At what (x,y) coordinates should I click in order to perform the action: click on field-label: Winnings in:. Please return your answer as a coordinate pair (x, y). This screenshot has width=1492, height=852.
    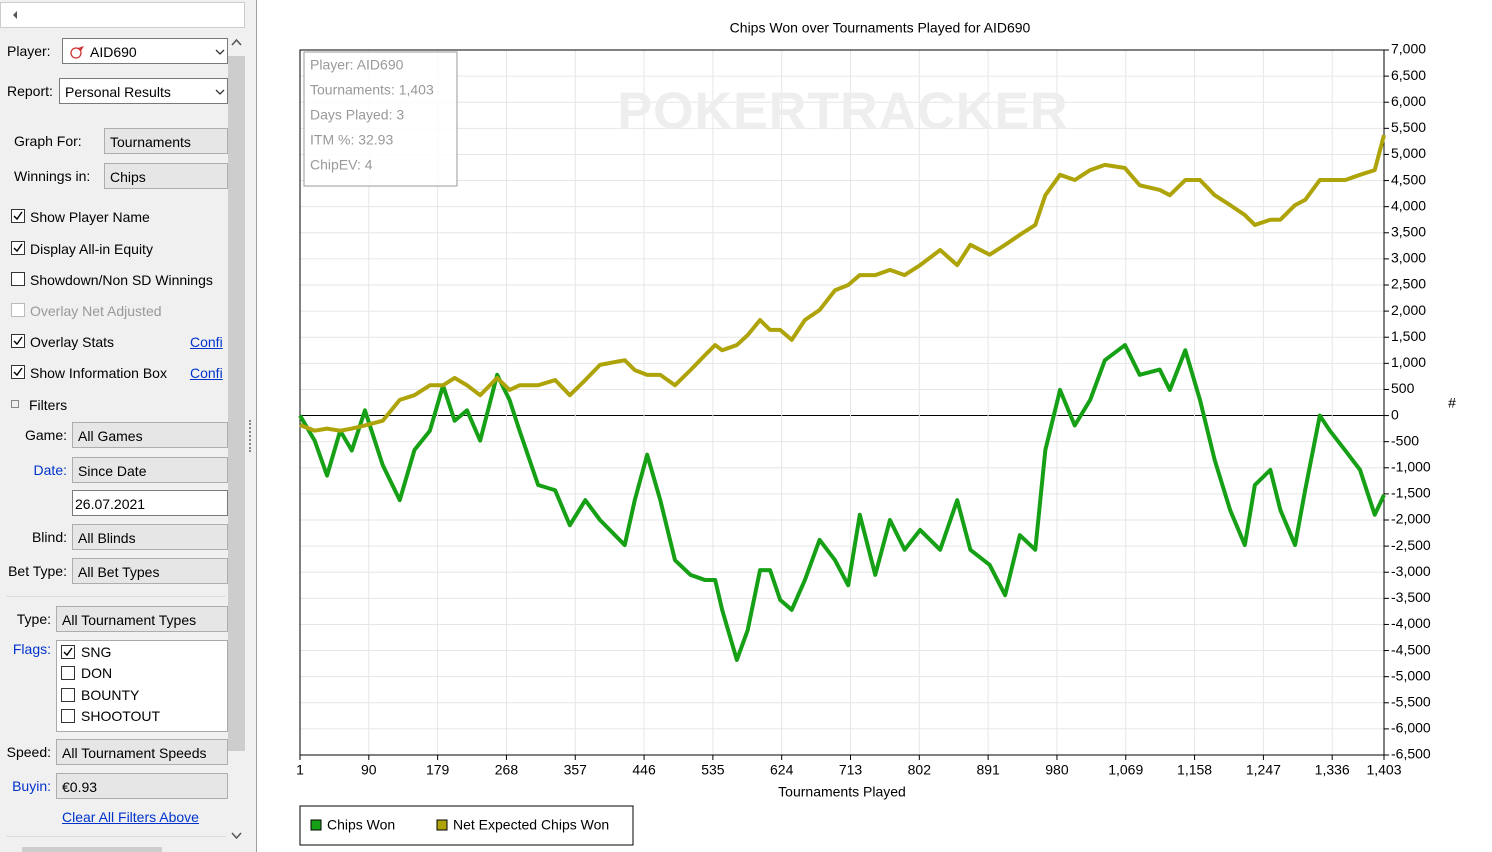
    Looking at the image, I should click on (52, 176).